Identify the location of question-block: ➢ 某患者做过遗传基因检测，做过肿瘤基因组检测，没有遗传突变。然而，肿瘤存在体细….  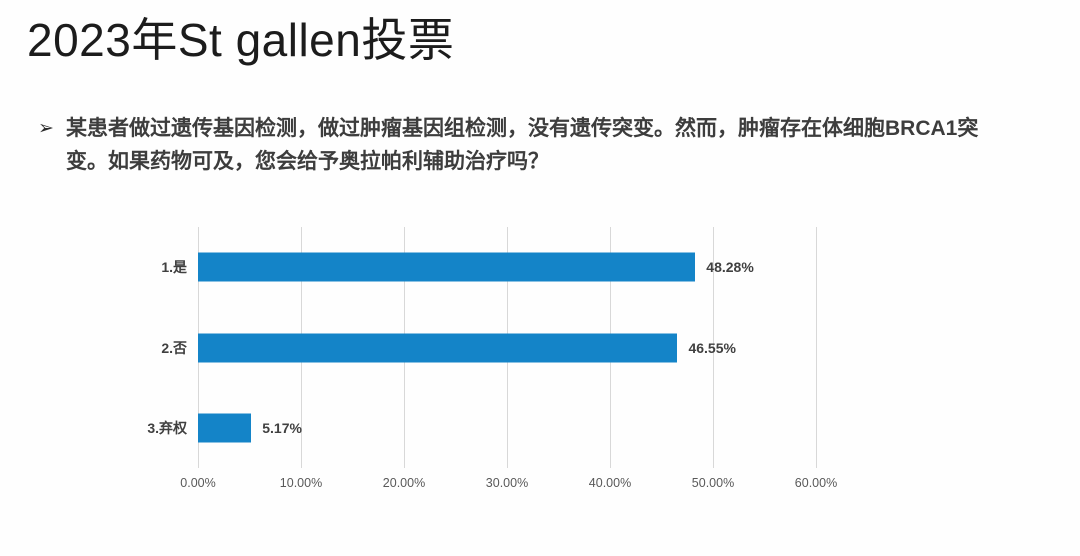
(548, 145).